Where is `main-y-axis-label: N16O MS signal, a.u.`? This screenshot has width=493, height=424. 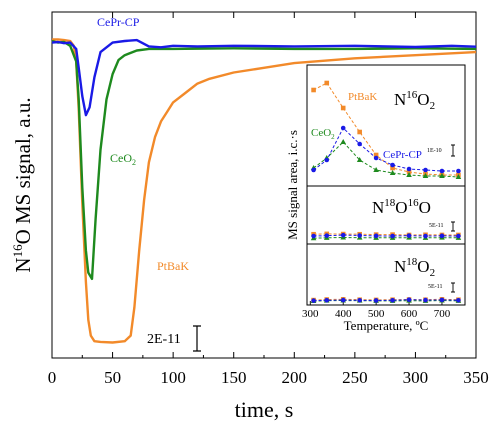 main-y-axis-label: N16O MS signal, a.u. is located at coordinates (22, 184).